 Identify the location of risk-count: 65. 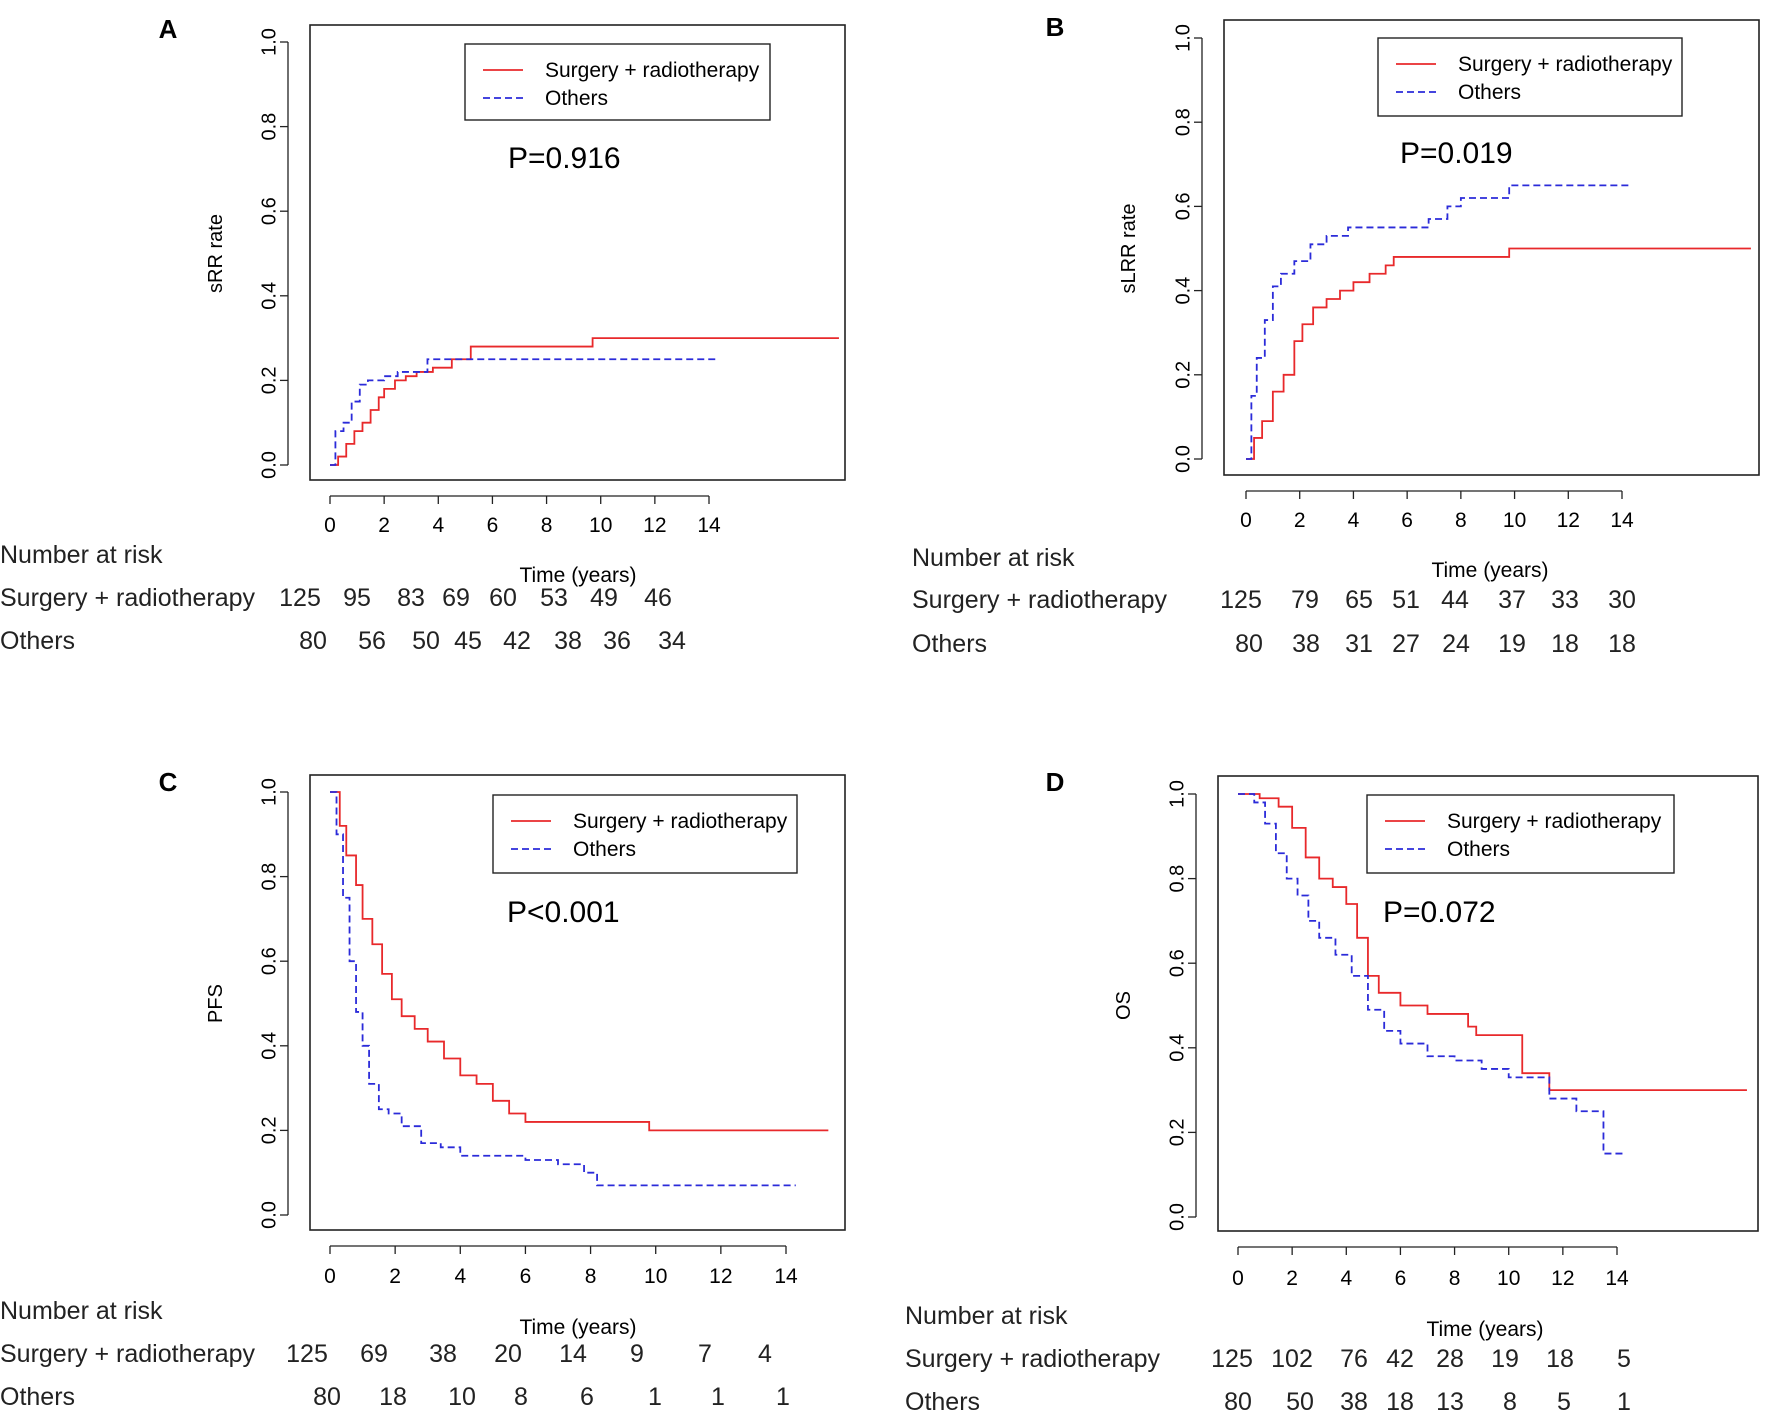
(1359, 600).